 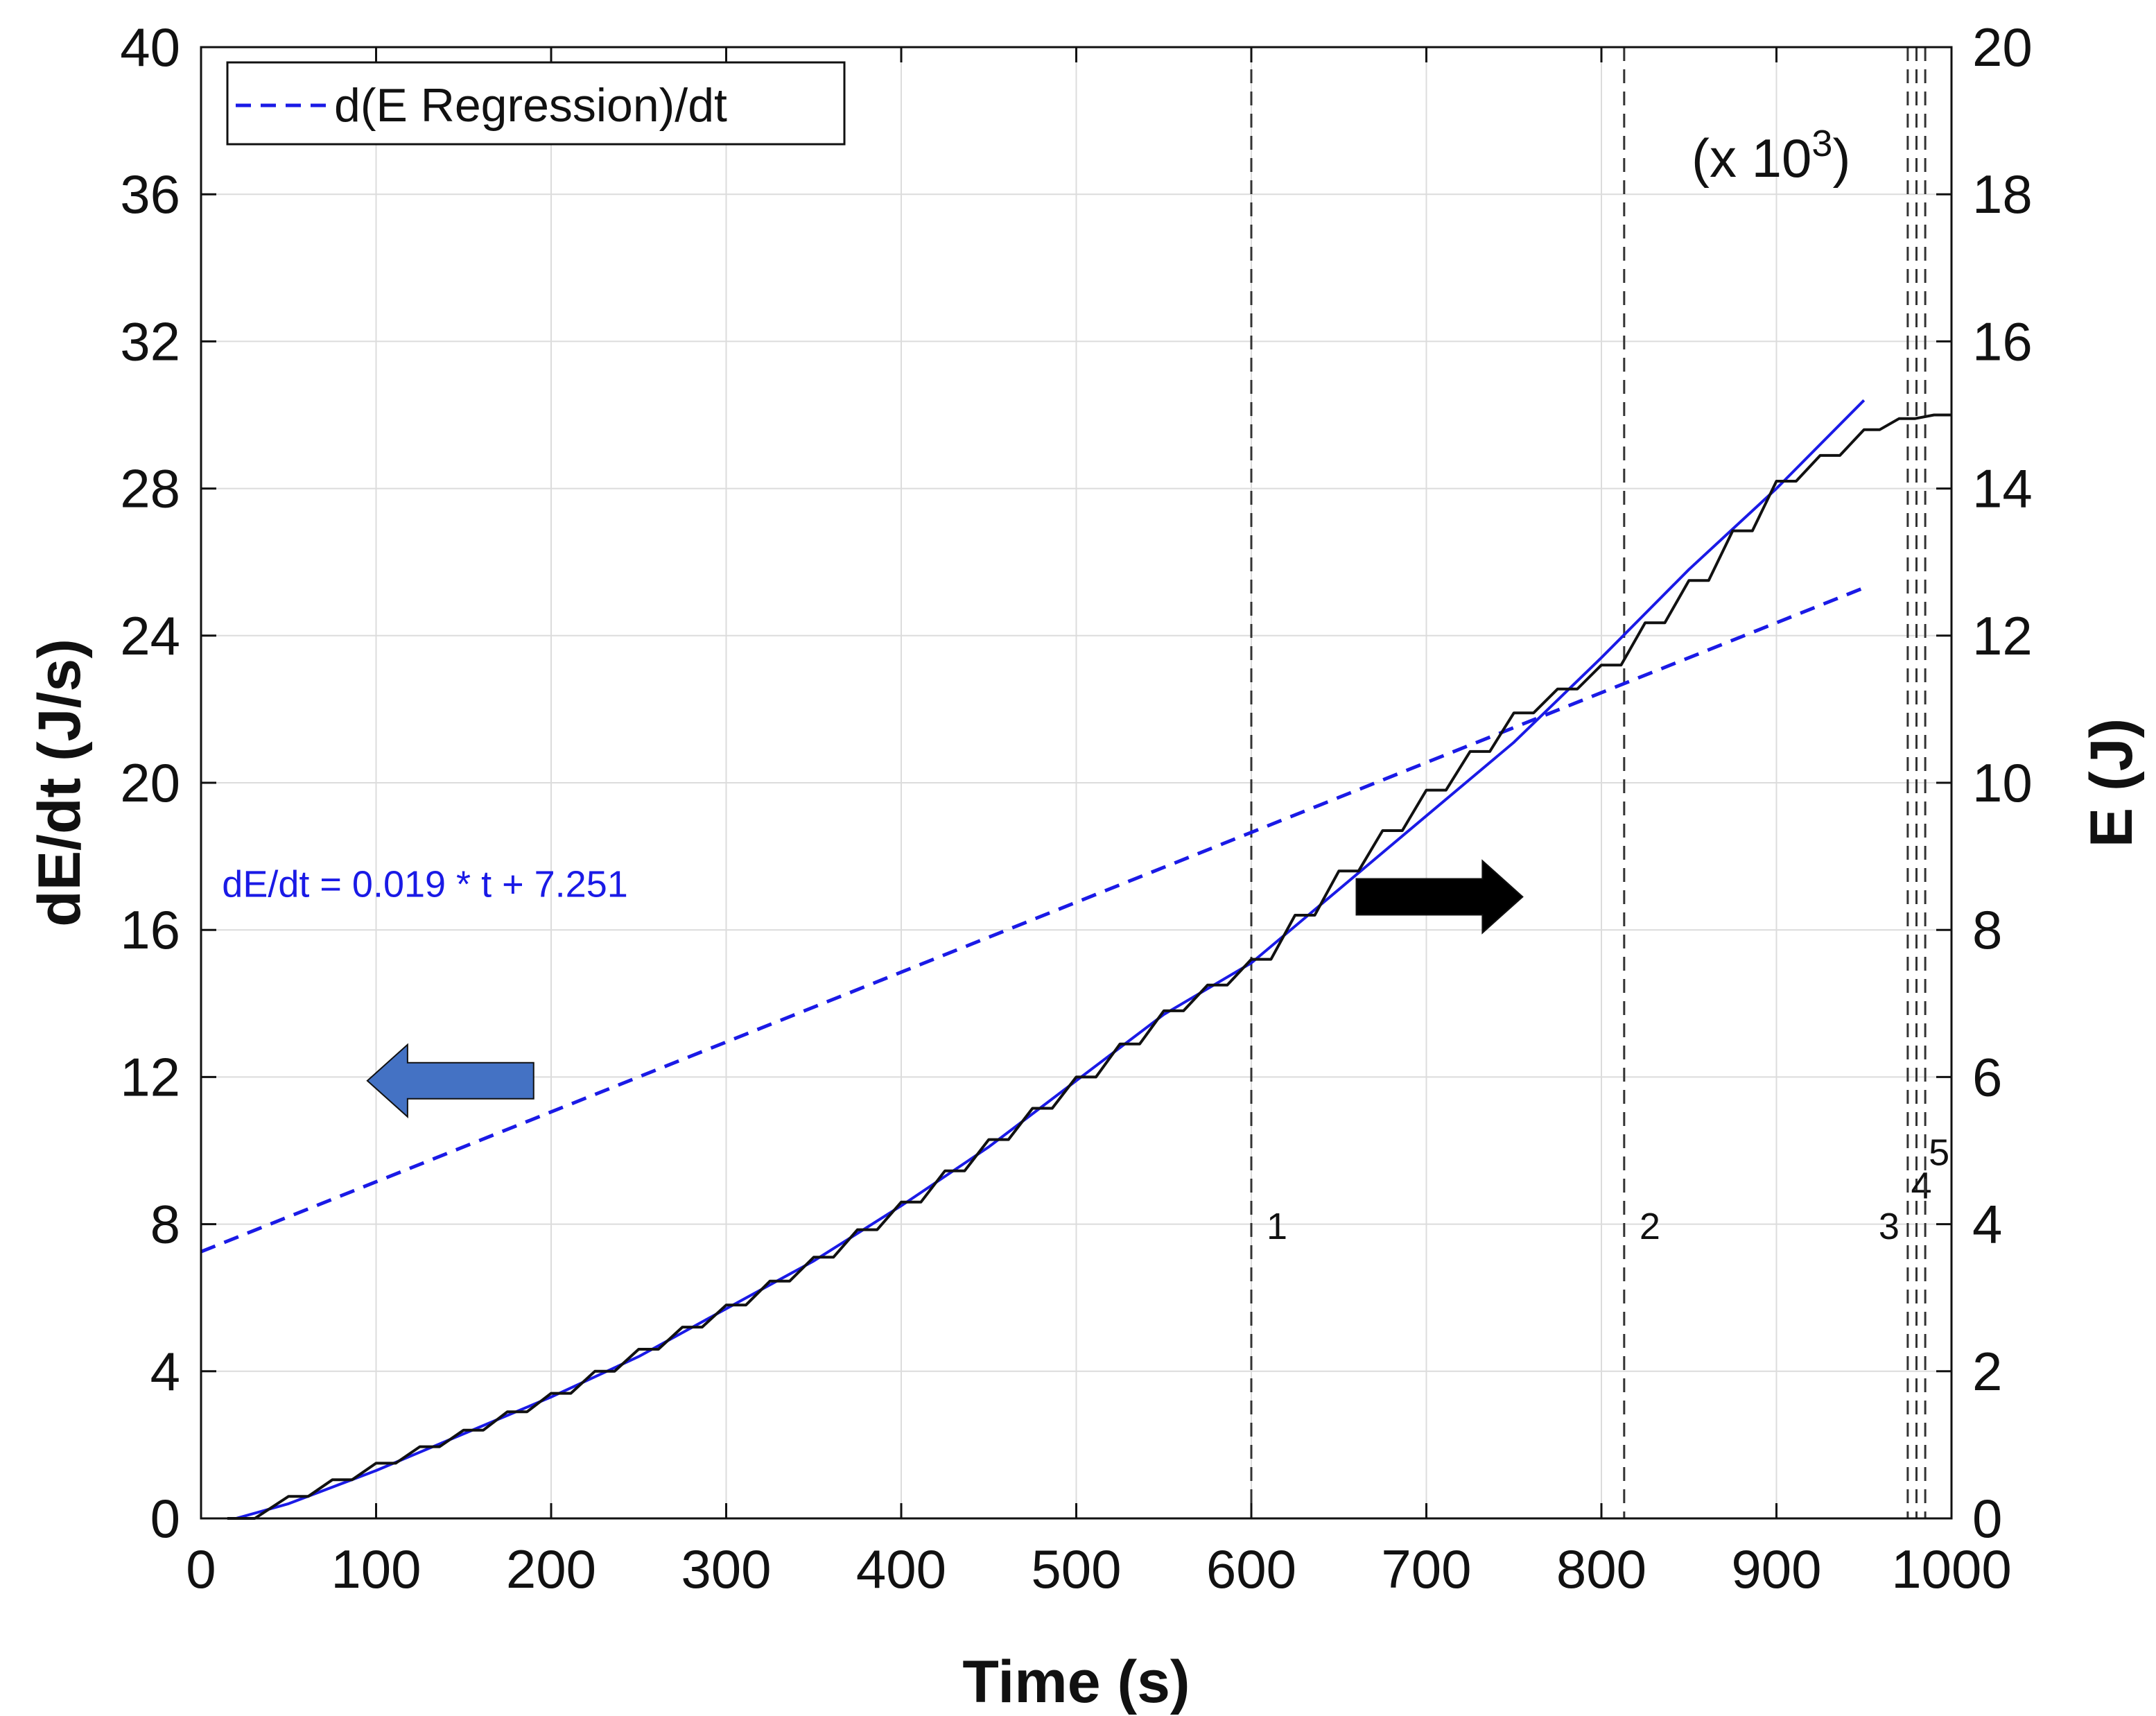 What do you see at coordinates (1841, 158) in the screenshot?
I see `scale-note-close: )` at bounding box center [1841, 158].